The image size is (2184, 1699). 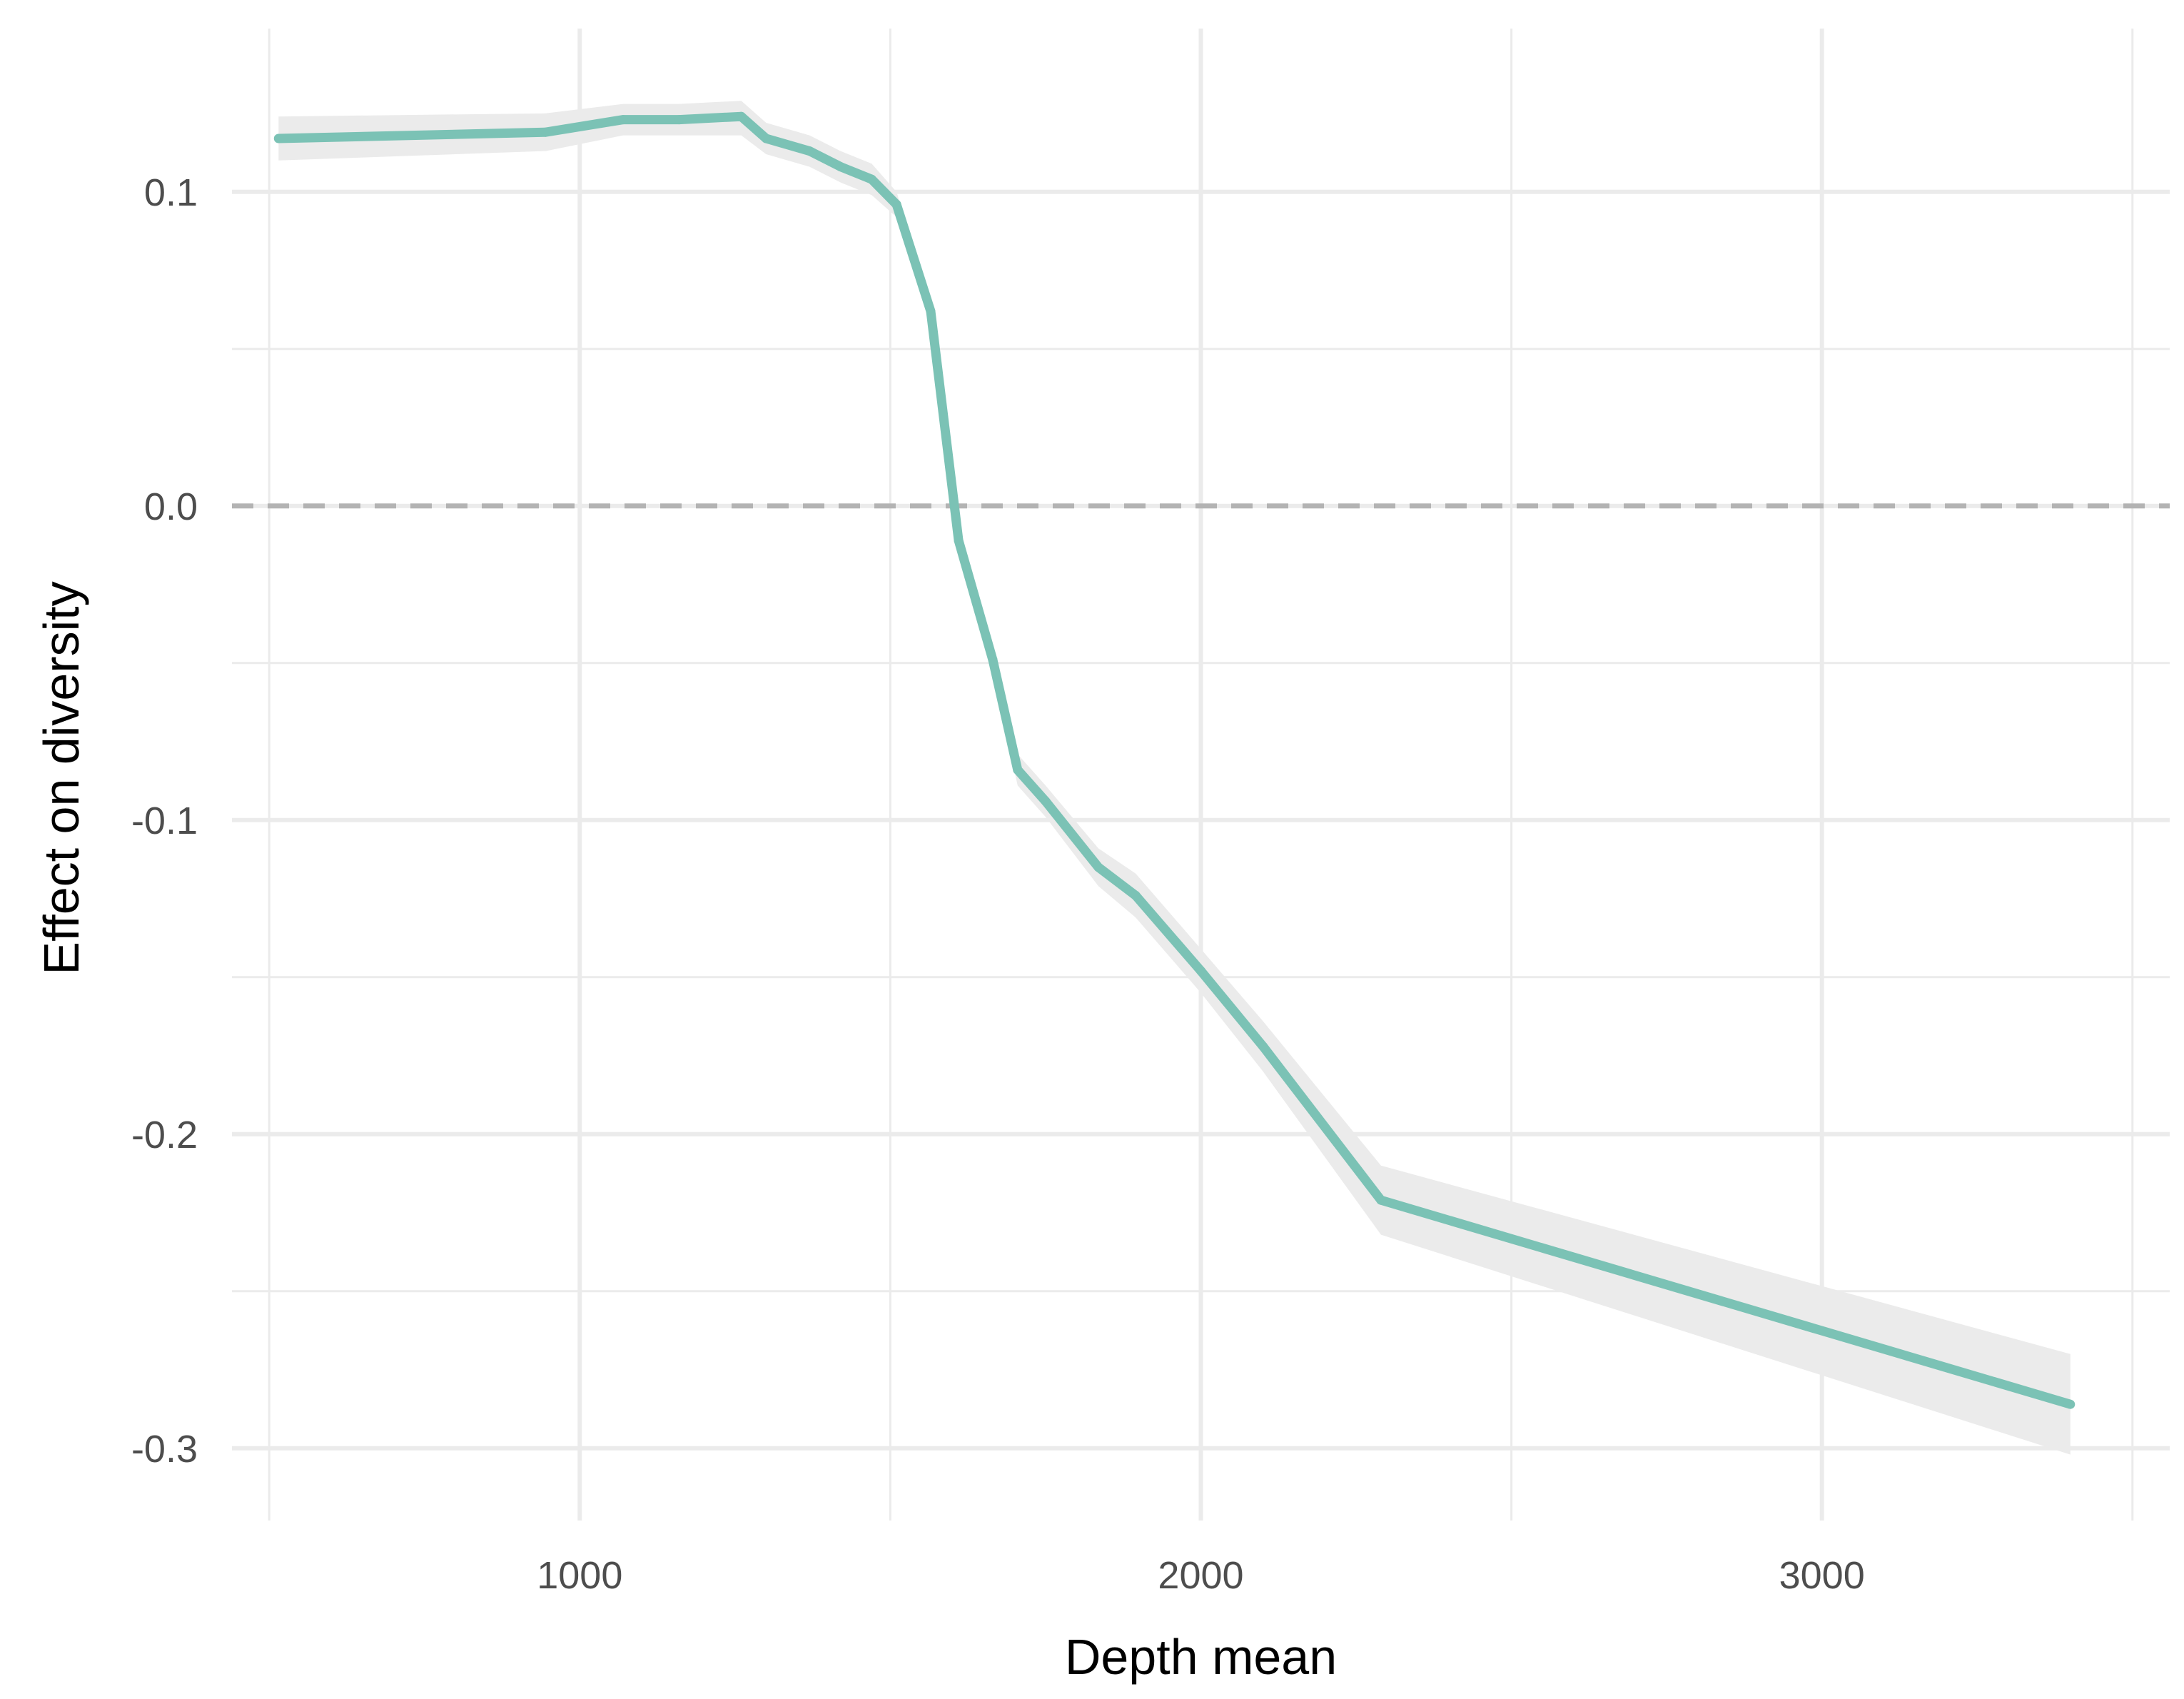 What do you see at coordinates (579, 1575) in the screenshot?
I see `x-tick-label: 1000` at bounding box center [579, 1575].